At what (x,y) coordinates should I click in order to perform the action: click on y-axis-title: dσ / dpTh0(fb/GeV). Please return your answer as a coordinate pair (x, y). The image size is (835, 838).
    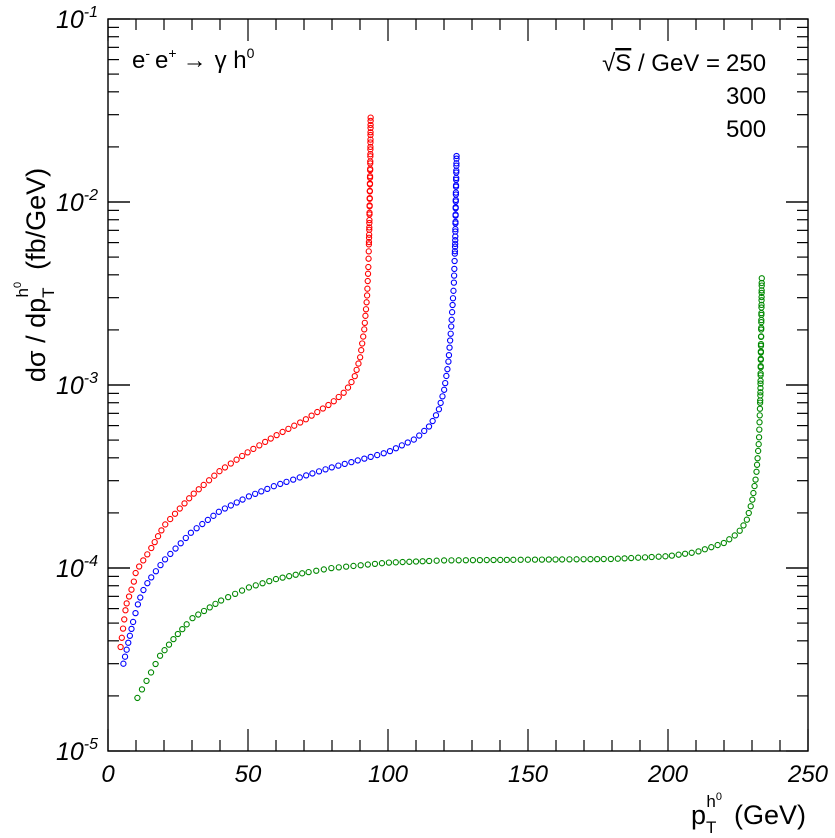
    Looking at the image, I should click on (35, 275).